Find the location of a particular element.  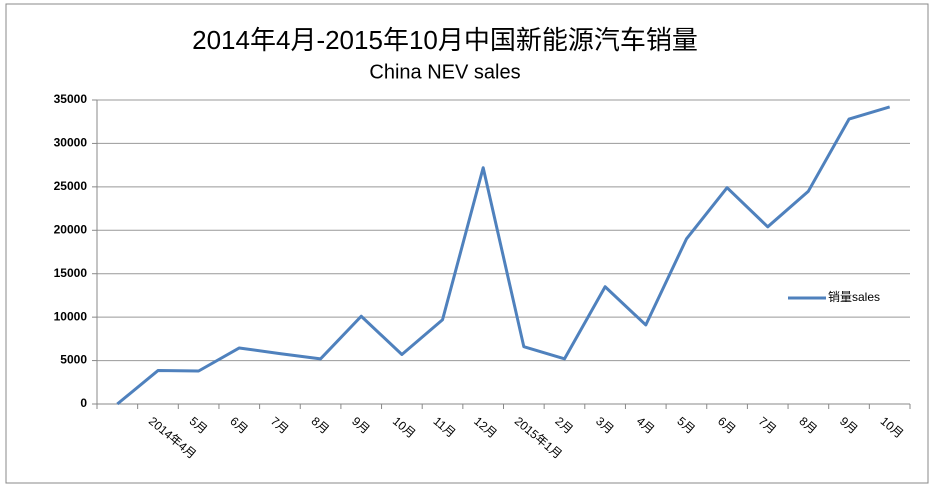

y-tick-label: 35000 is located at coordinates (71, 99).